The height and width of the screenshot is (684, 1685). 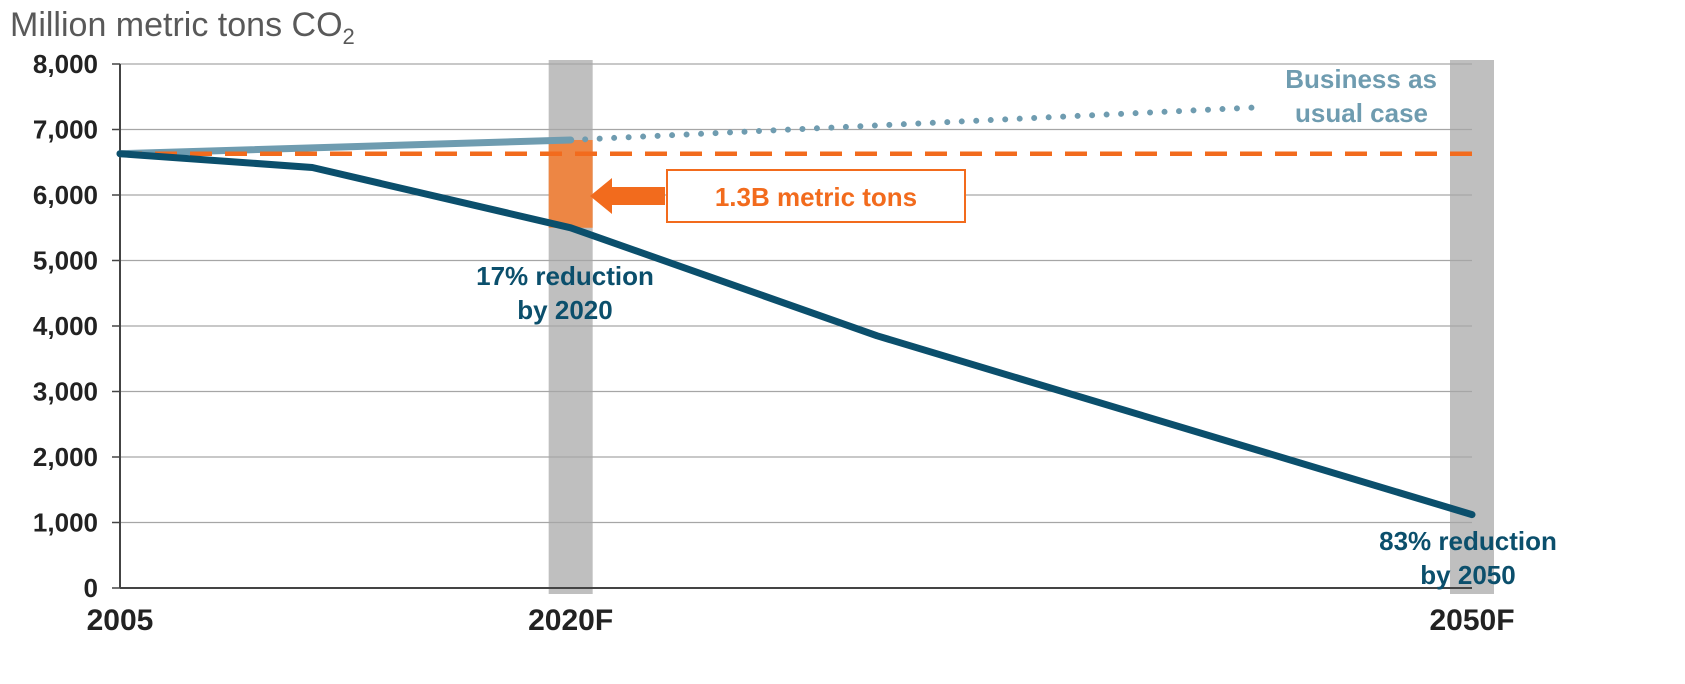 I want to click on y-axis-label: Million metric tons CO2, so click(x=182, y=27).